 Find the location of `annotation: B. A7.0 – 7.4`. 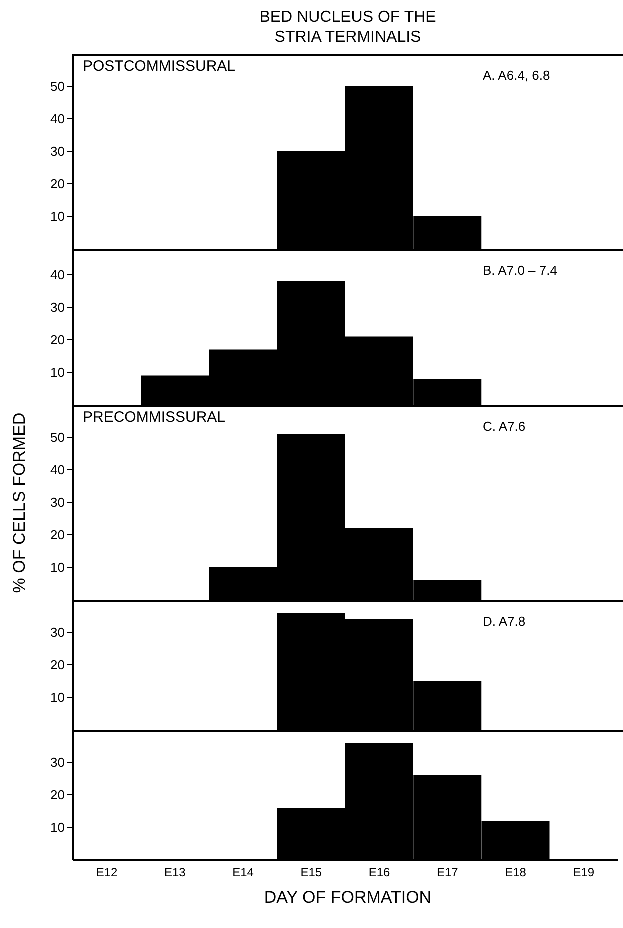

annotation: B. A7.0 – 7.4 is located at coordinates (520, 270).